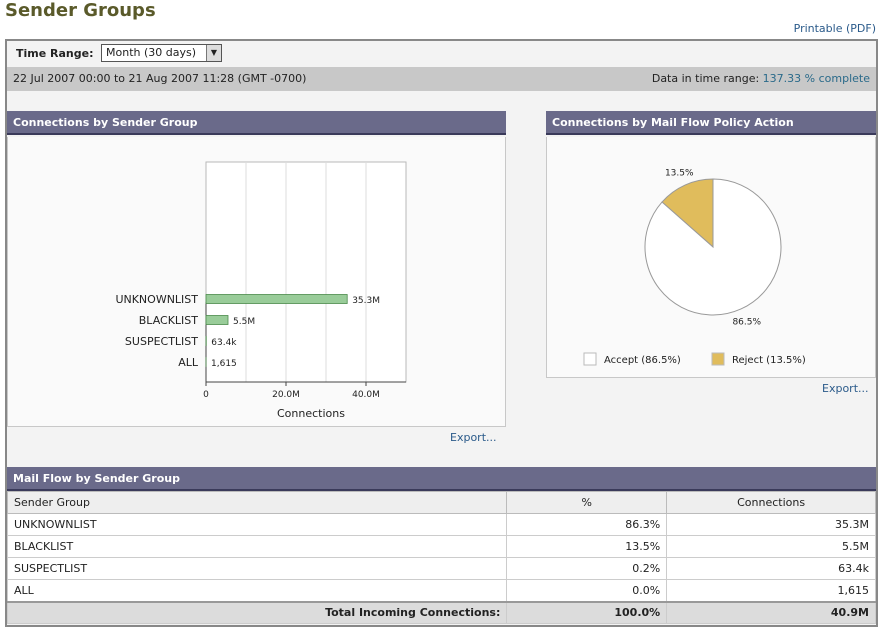  I want to click on data-completeness-label: Data in time range:, so click(705, 78).